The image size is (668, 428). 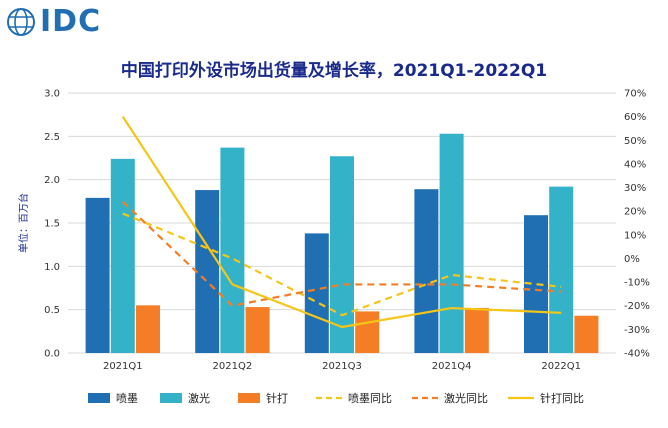 What do you see at coordinates (635, 141) in the screenshot?
I see `y2-tick-label: 50%` at bounding box center [635, 141].